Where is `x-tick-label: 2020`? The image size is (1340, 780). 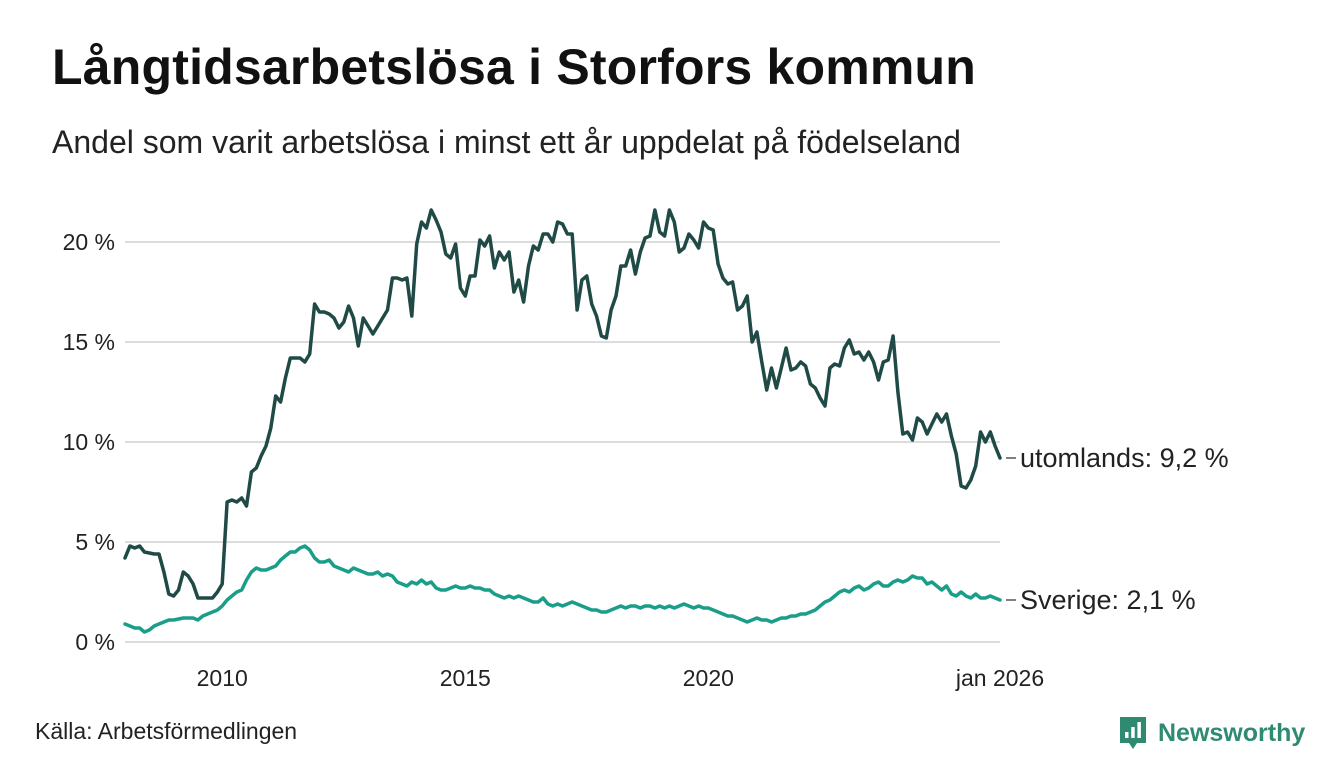 x-tick-label: 2020 is located at coordinates (708, 678).